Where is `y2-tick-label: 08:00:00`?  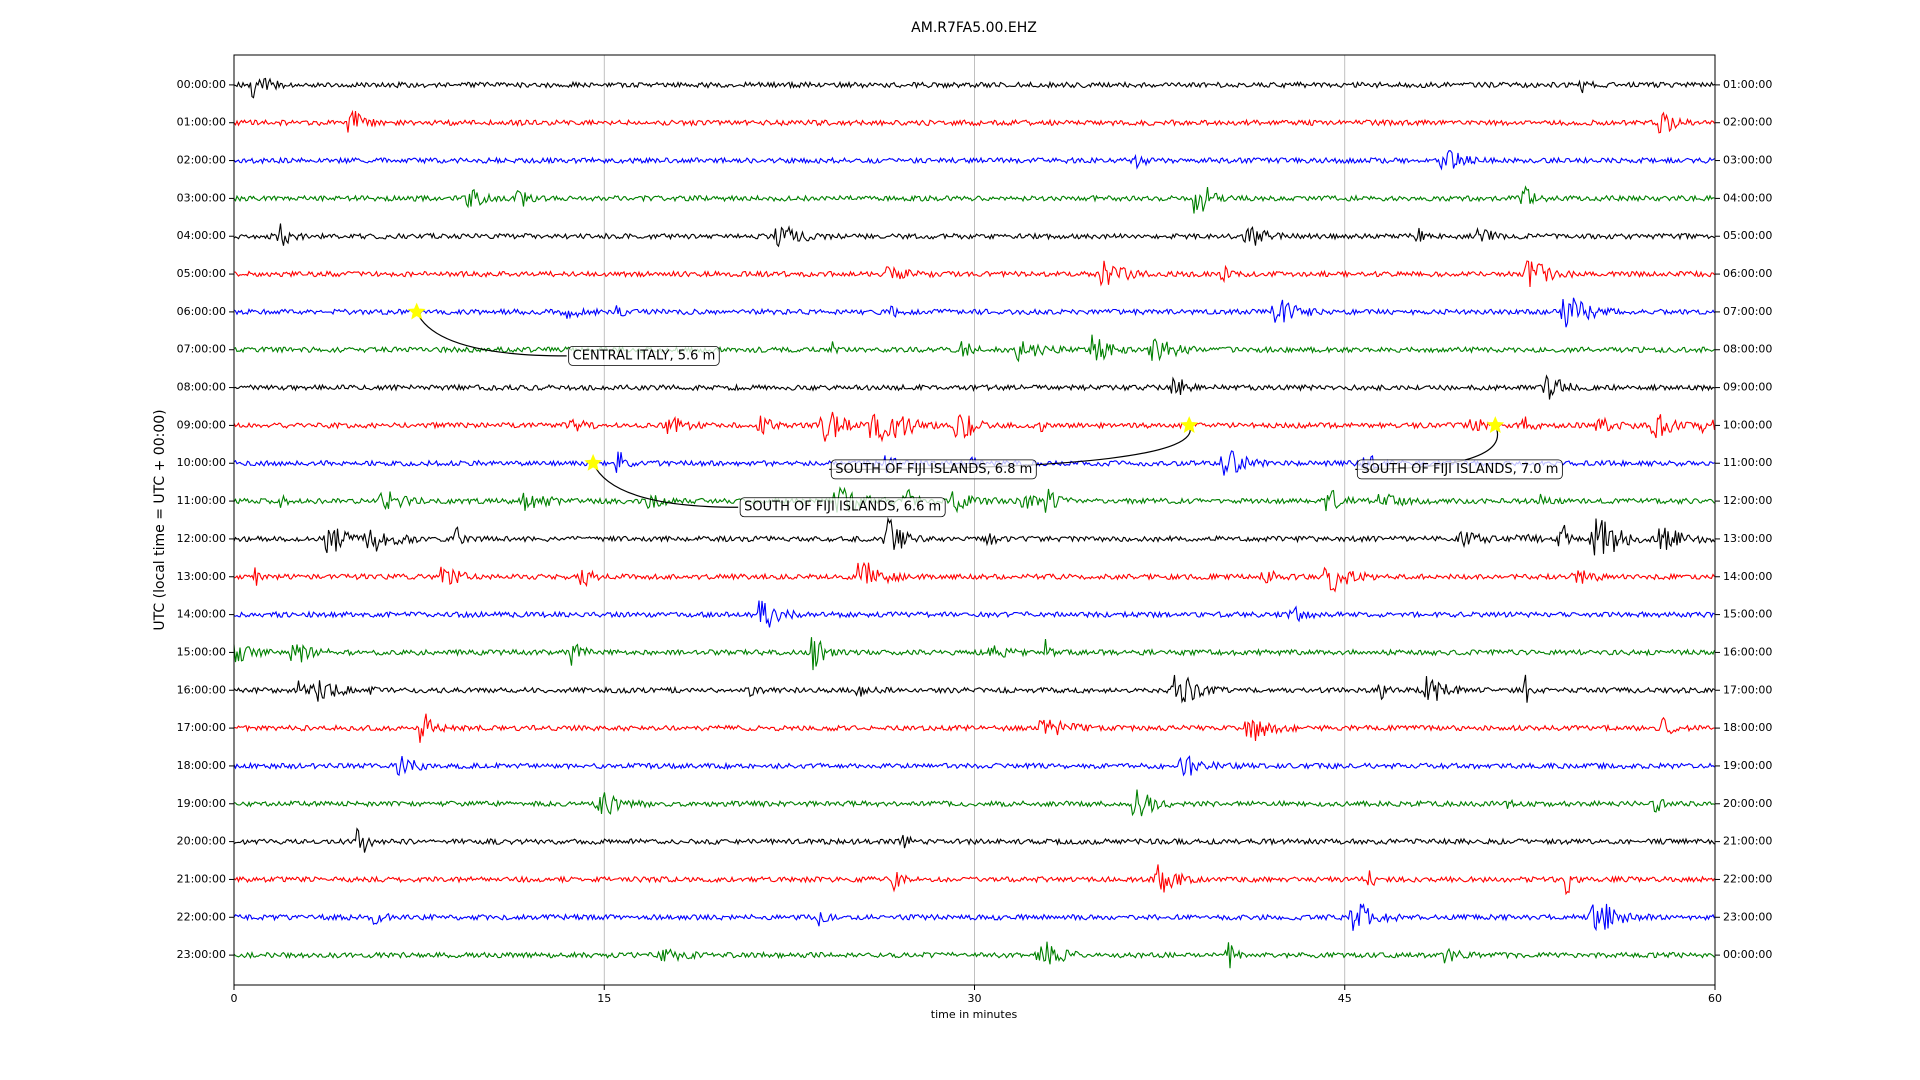 y2-tick-label: 08:00:00 is located at coordinates (1747, 349).